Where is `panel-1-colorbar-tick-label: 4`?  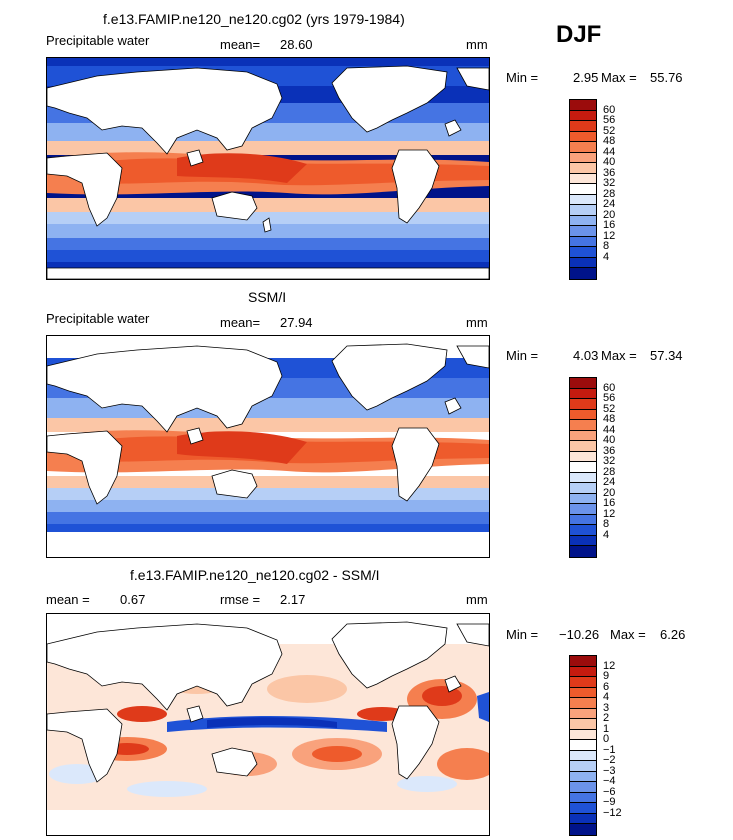
panel-1-colorbar-tick-label: 4 is located at coordinates (606, 256).